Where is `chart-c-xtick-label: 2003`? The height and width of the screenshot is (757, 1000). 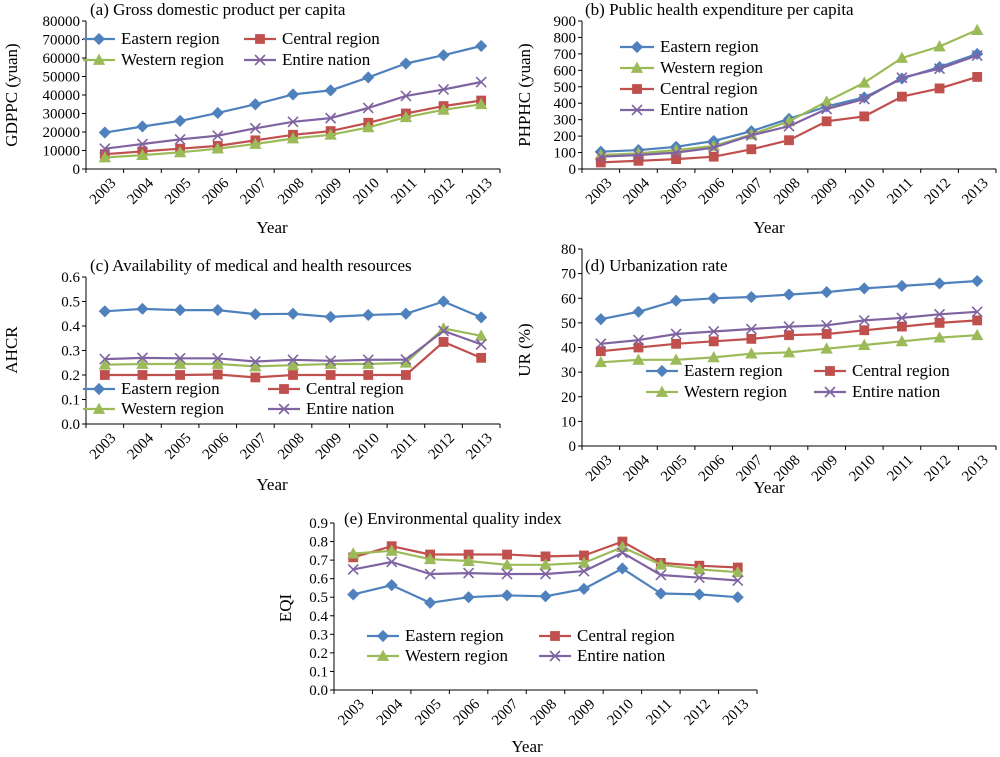
chart-c-xtick-label: 2003 is located at coordinates (103, 446).